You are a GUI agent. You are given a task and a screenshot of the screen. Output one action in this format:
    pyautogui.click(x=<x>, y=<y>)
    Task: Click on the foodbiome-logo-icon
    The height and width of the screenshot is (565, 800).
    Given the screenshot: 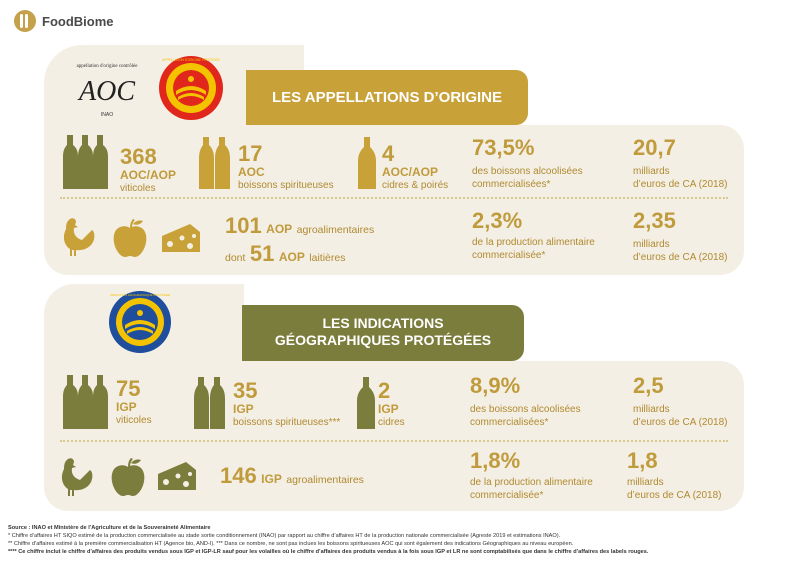 What is the action you would take?
    pyautogui.click(x=25, y=21)
    